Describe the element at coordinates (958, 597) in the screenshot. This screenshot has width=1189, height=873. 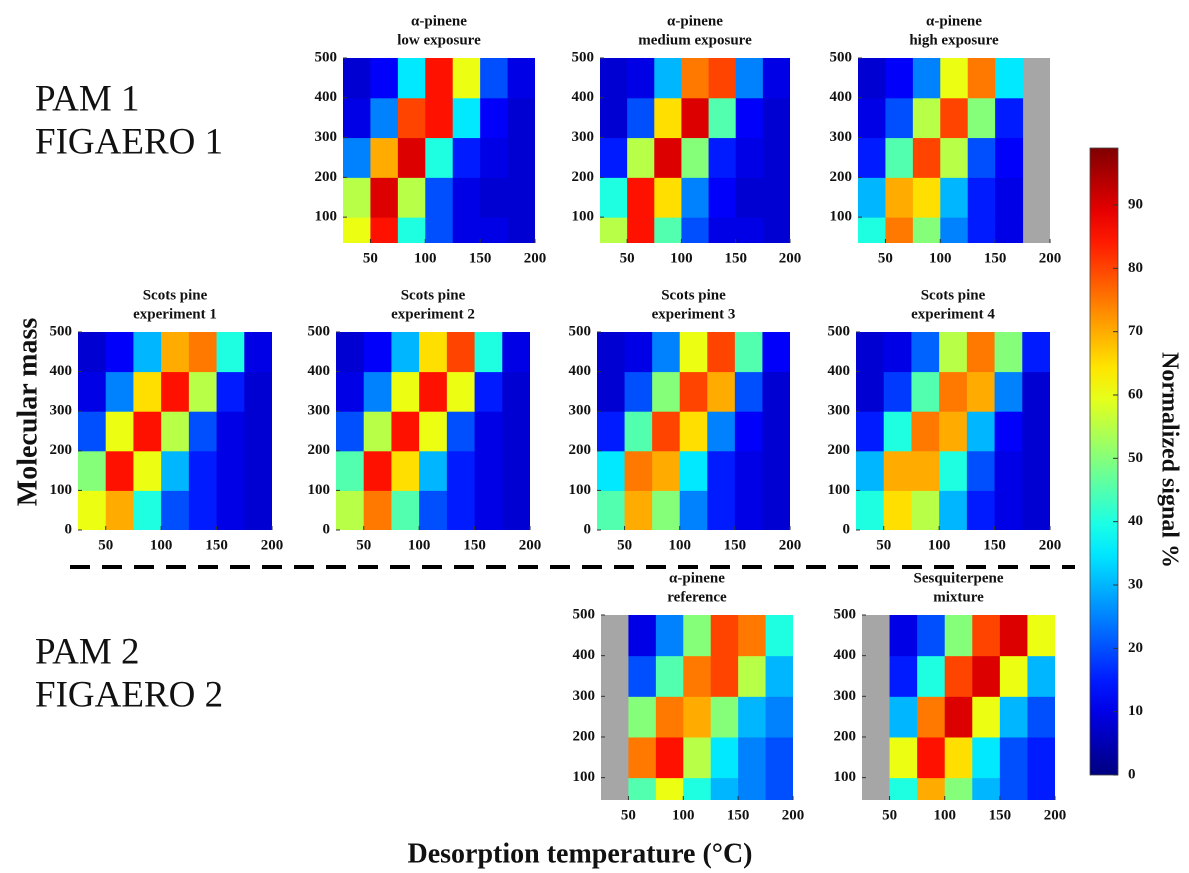
I see `panel-title: mixture` at that location.